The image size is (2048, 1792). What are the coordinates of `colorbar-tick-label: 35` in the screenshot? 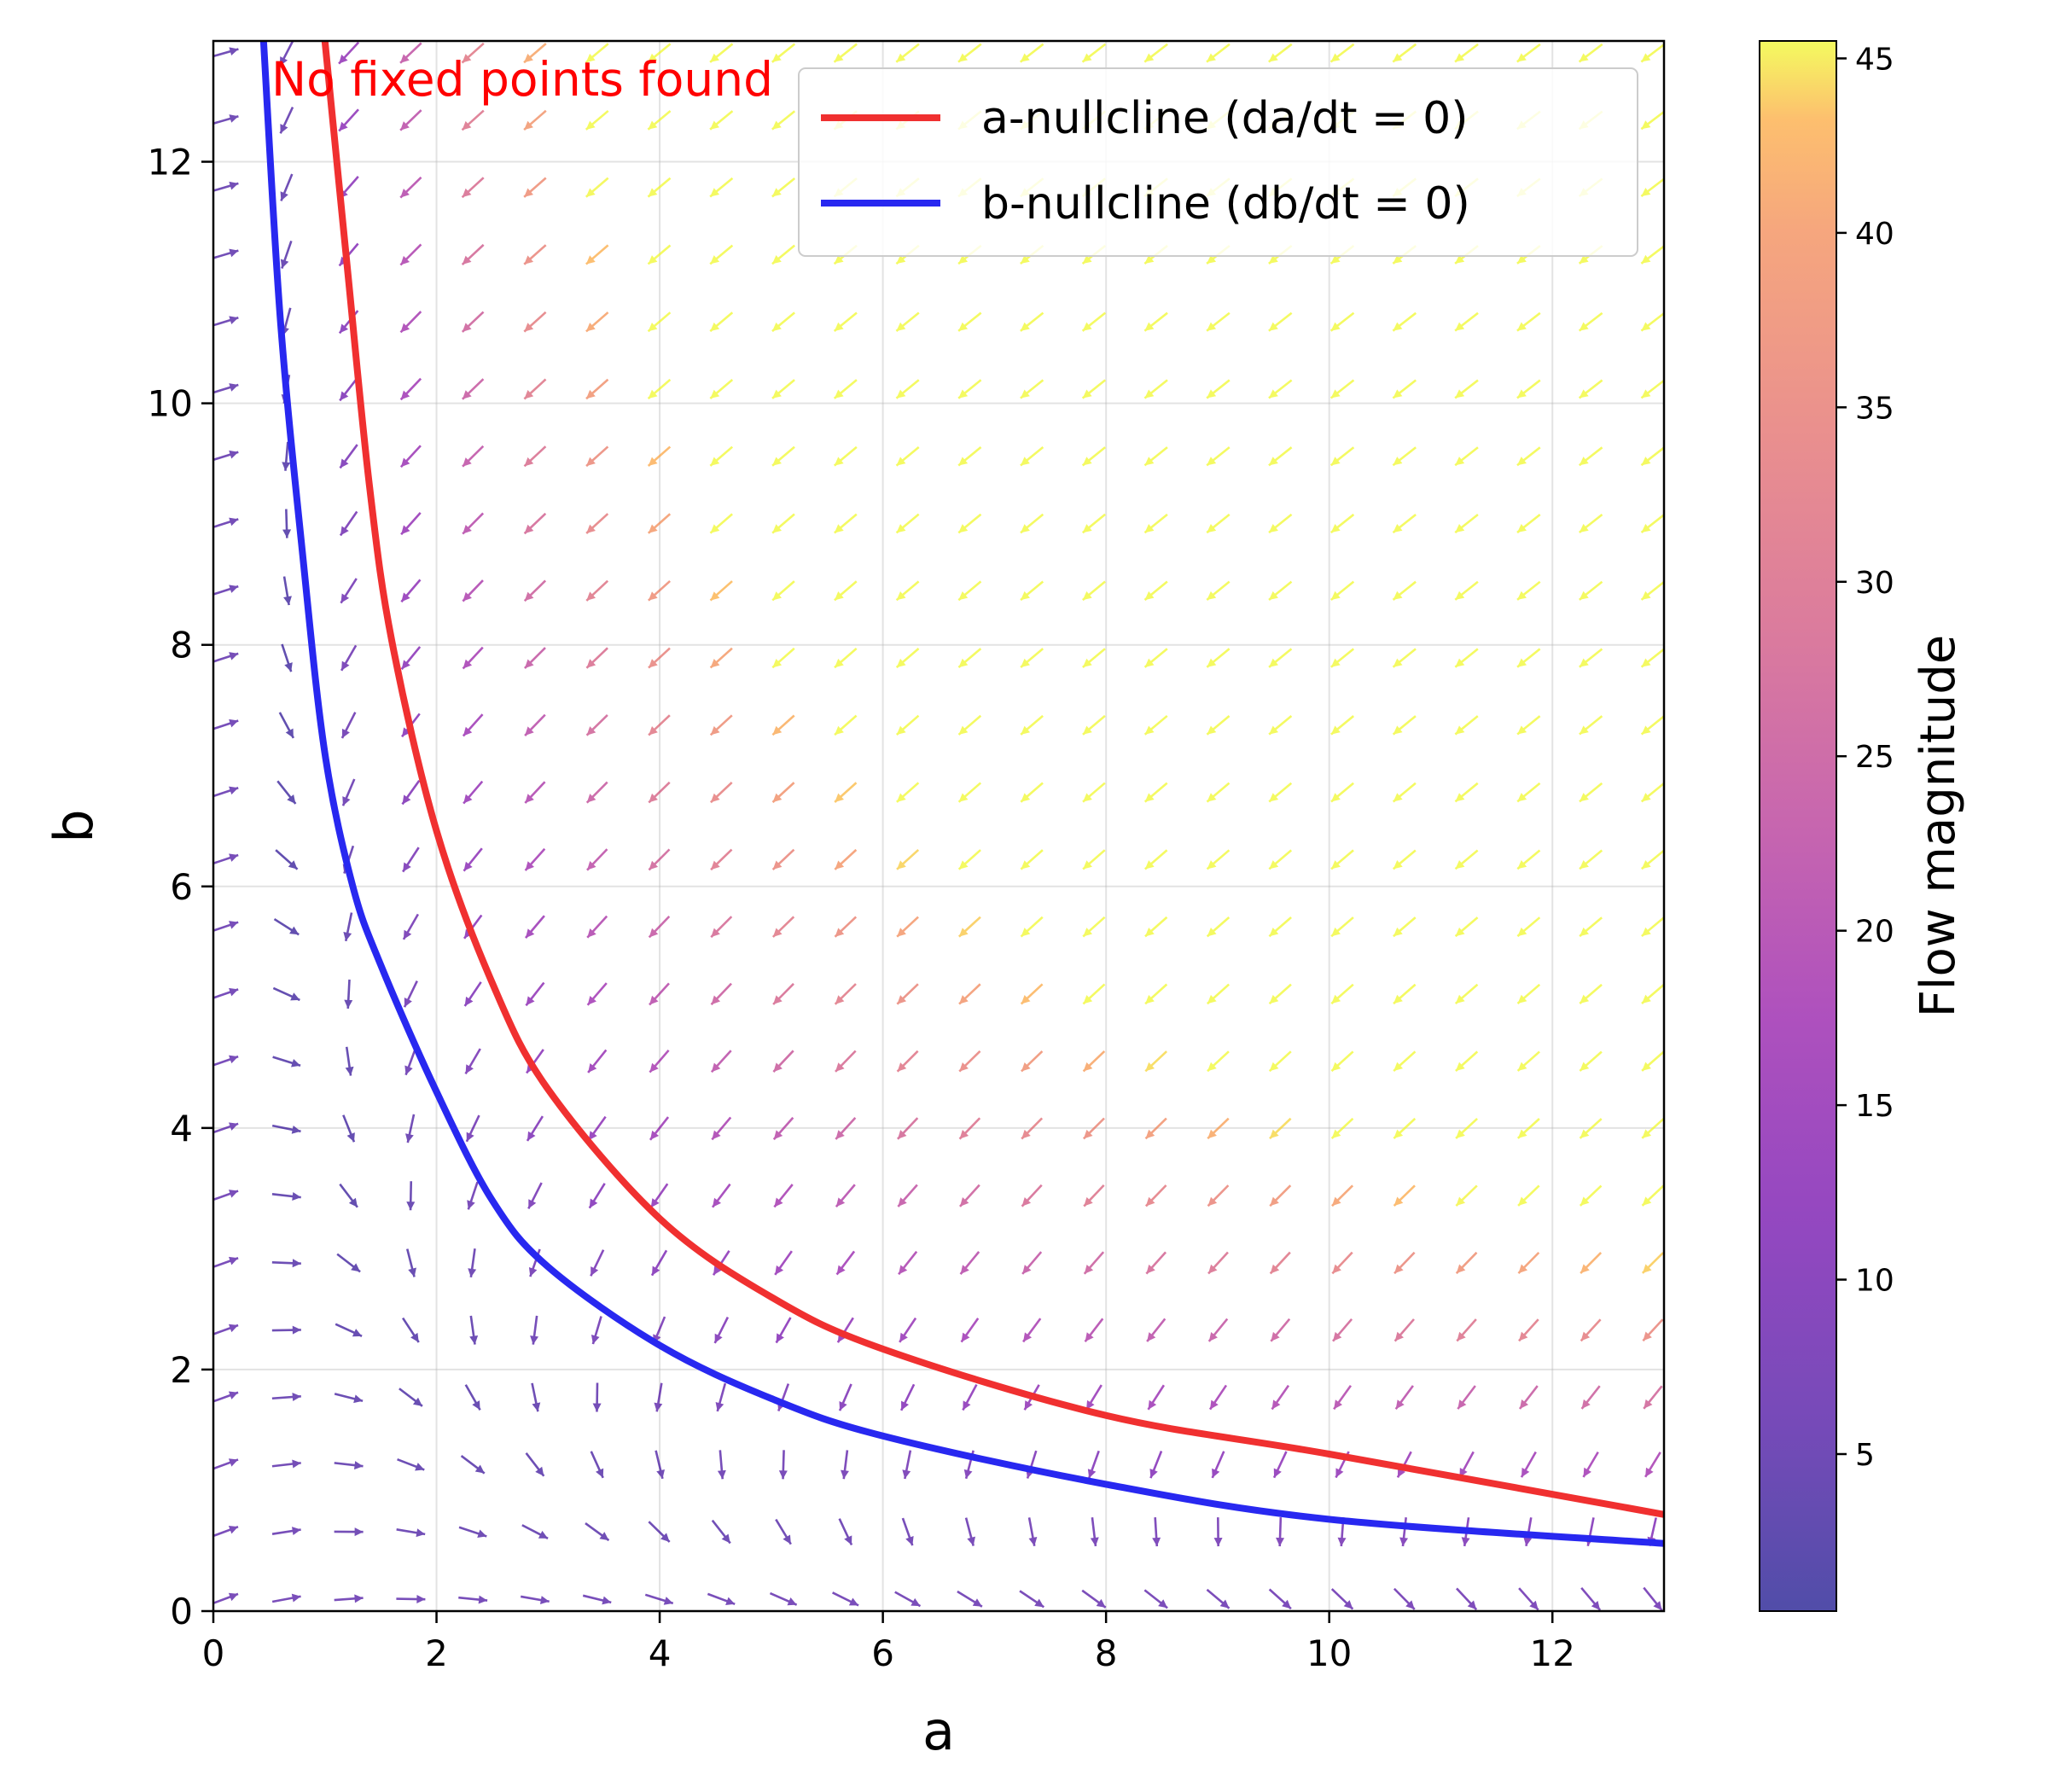 It's located at (1875, 408).